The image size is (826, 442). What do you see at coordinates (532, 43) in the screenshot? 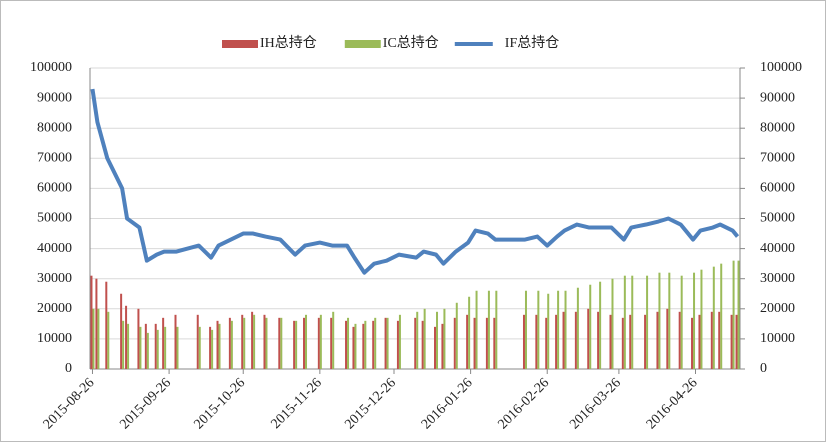
I see `legend-label: IF总持仓` at bounding box center [532, 43].